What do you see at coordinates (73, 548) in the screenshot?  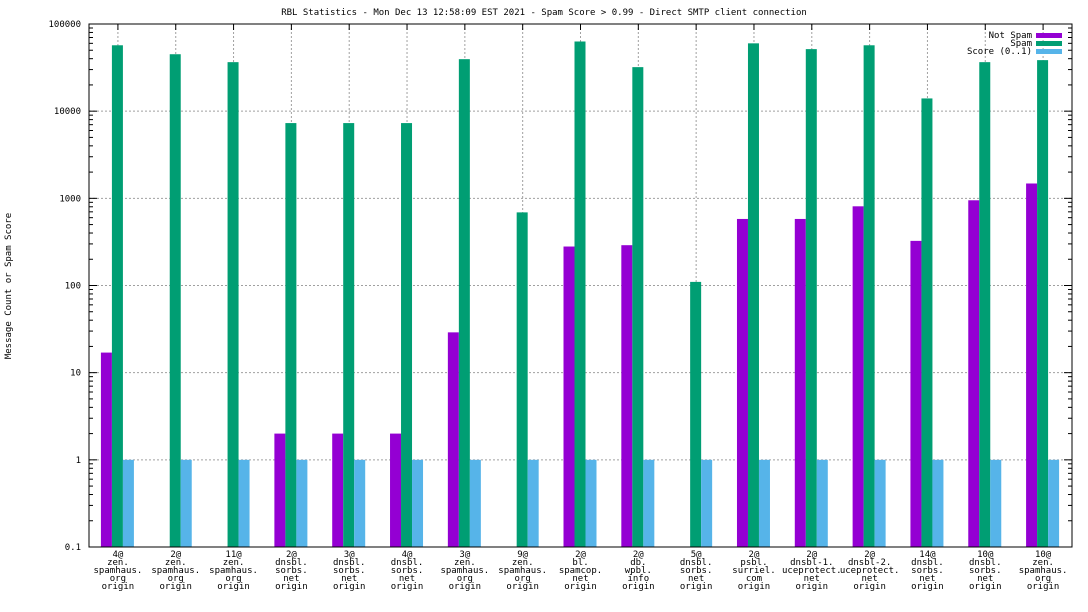 I see `y-tick-label: 0.1` at bounding box center [73, 548].